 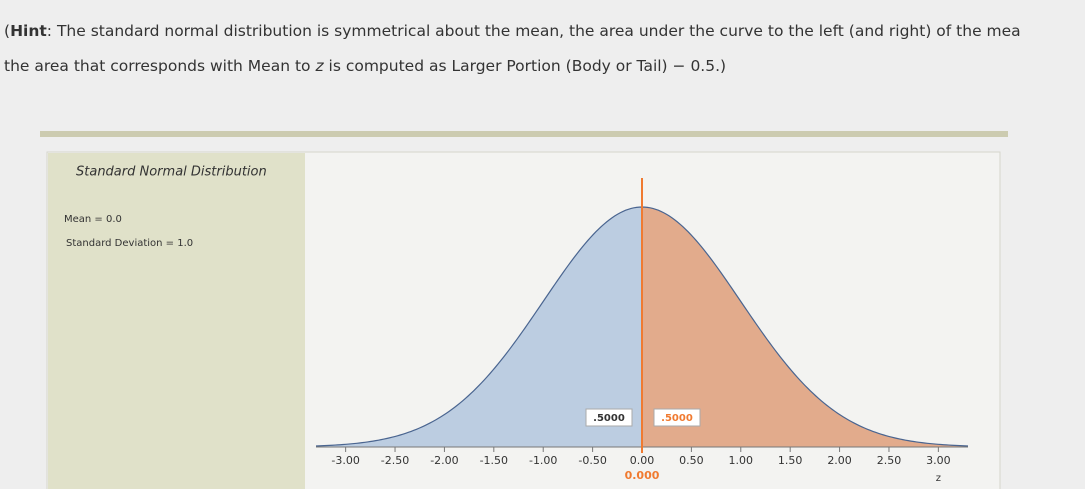 I want to click on x-tick-label: -3.00, so click(x=345, y=460).